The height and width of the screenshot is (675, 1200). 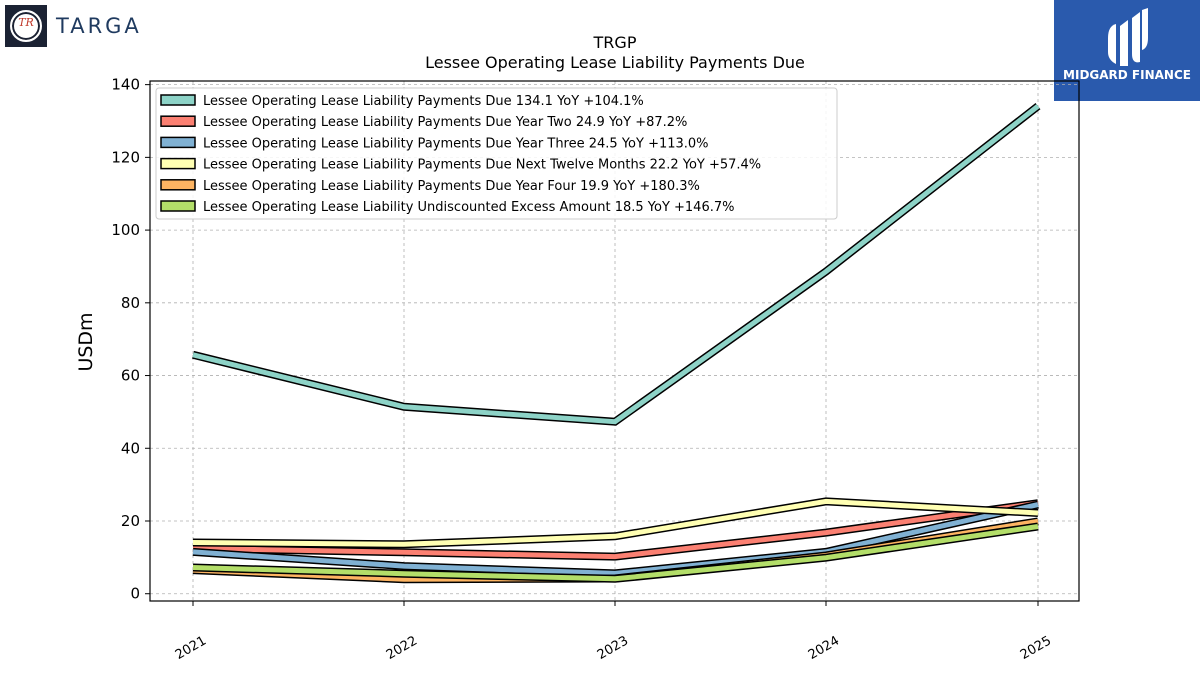 I want to click on y-axis-label: USDm, so click(x=86, y=341).